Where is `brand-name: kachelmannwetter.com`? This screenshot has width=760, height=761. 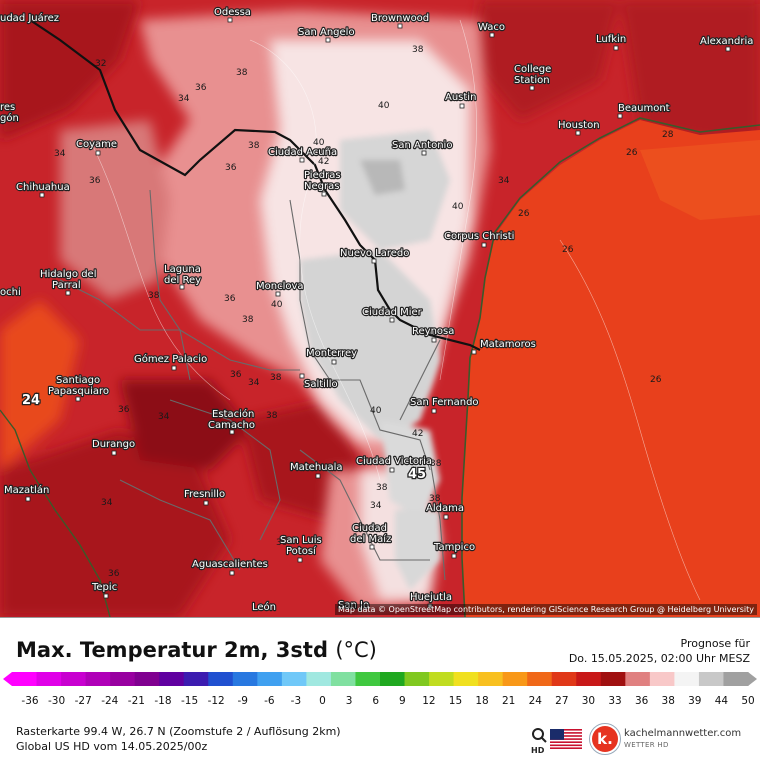 brand-name: kachelmannwetter.com is located at coordinates (683, 733).